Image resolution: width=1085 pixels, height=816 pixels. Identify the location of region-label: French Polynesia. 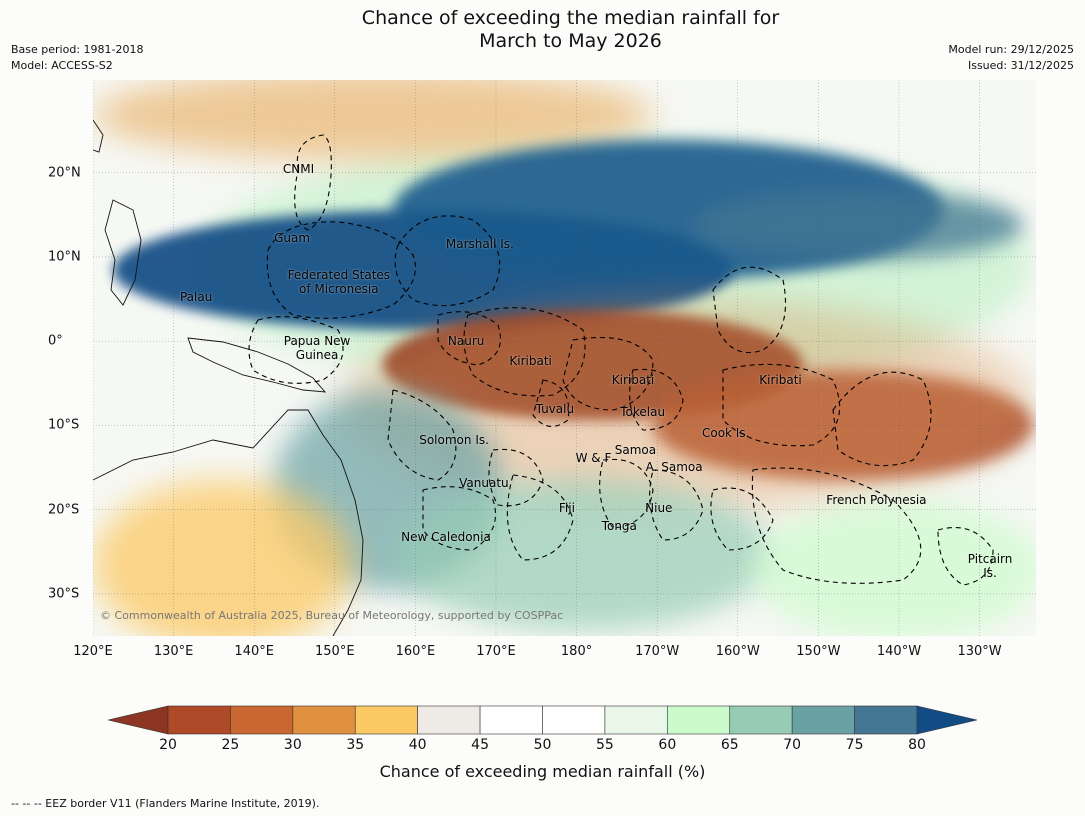
(876, 500).